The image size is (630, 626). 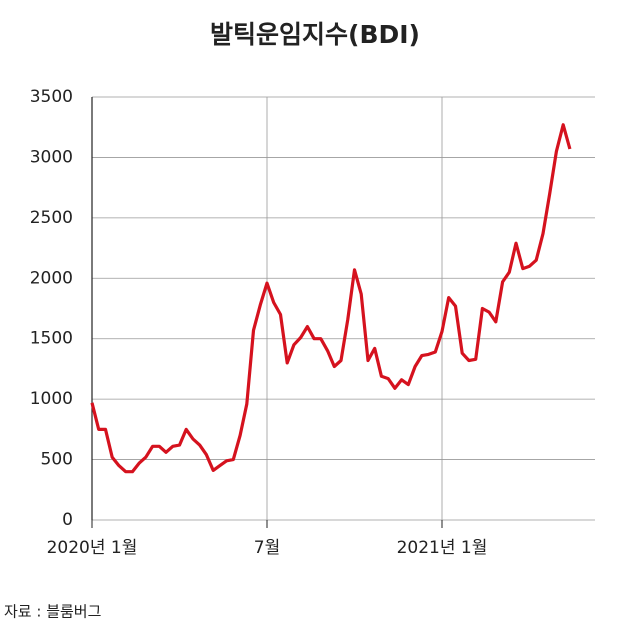 What do you see at coordinates (57, 460) in the screenshot?
I see `y-tick-label: 500` at bounding box center [57, 460].